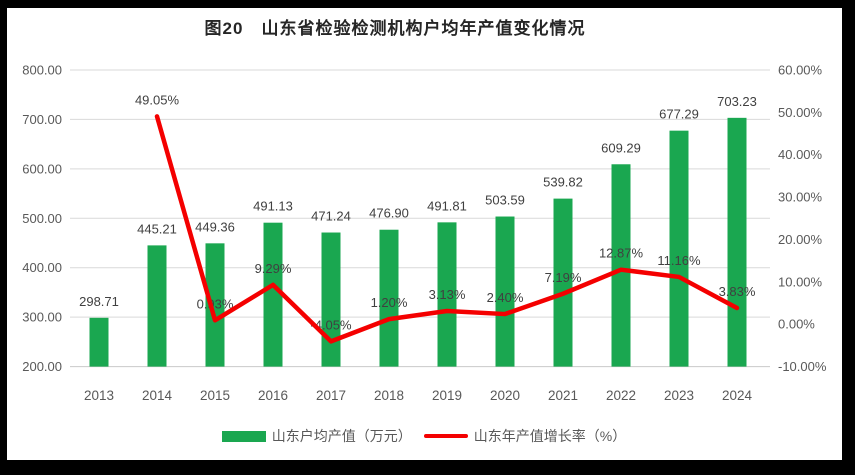 The height and width of the screenshot is (475, 855). What do you see at coordinates (273, 206) in the screenshot?
I see `bar-value-label: 491.13` at bounding box center [273, 206].